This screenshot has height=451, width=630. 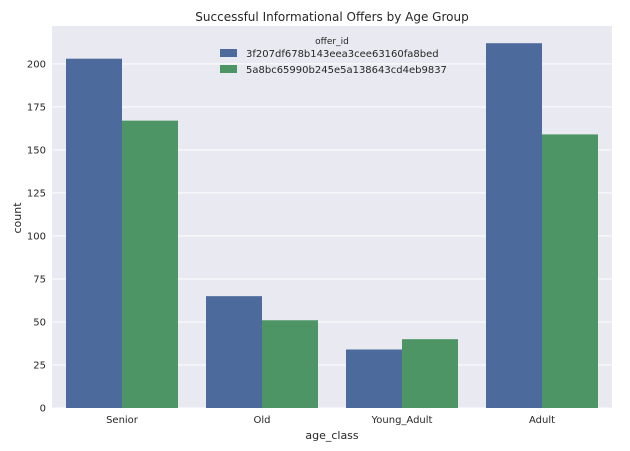 I want to click on x-axis-label: age_class, so click(x=332, y=435).